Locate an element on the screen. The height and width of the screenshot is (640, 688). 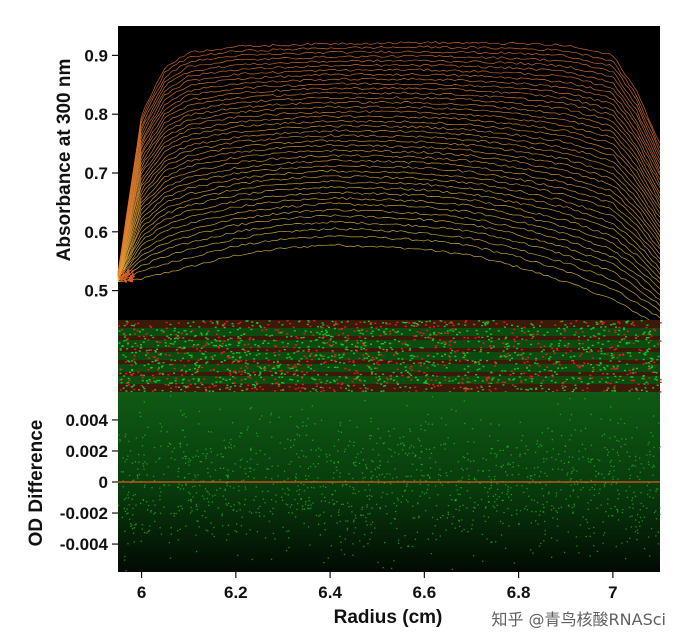
od-difference-y-tick-label: 0 is located at coordinates (103, 482).